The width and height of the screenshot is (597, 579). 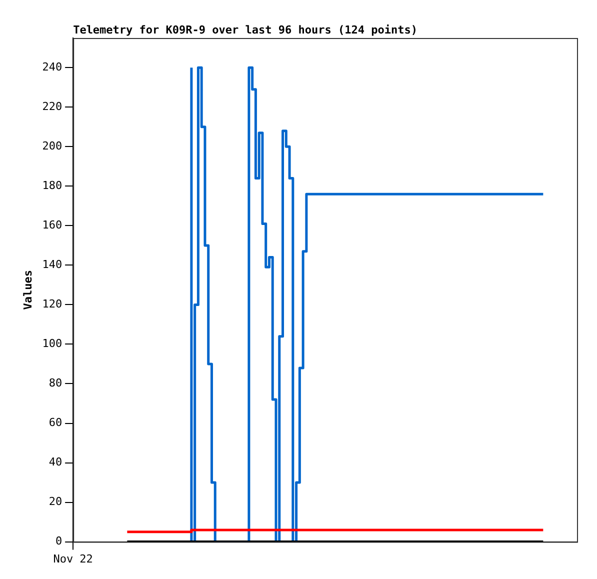 I want to click on x-tick-label: Nov 22, so click(x=73, y=559).